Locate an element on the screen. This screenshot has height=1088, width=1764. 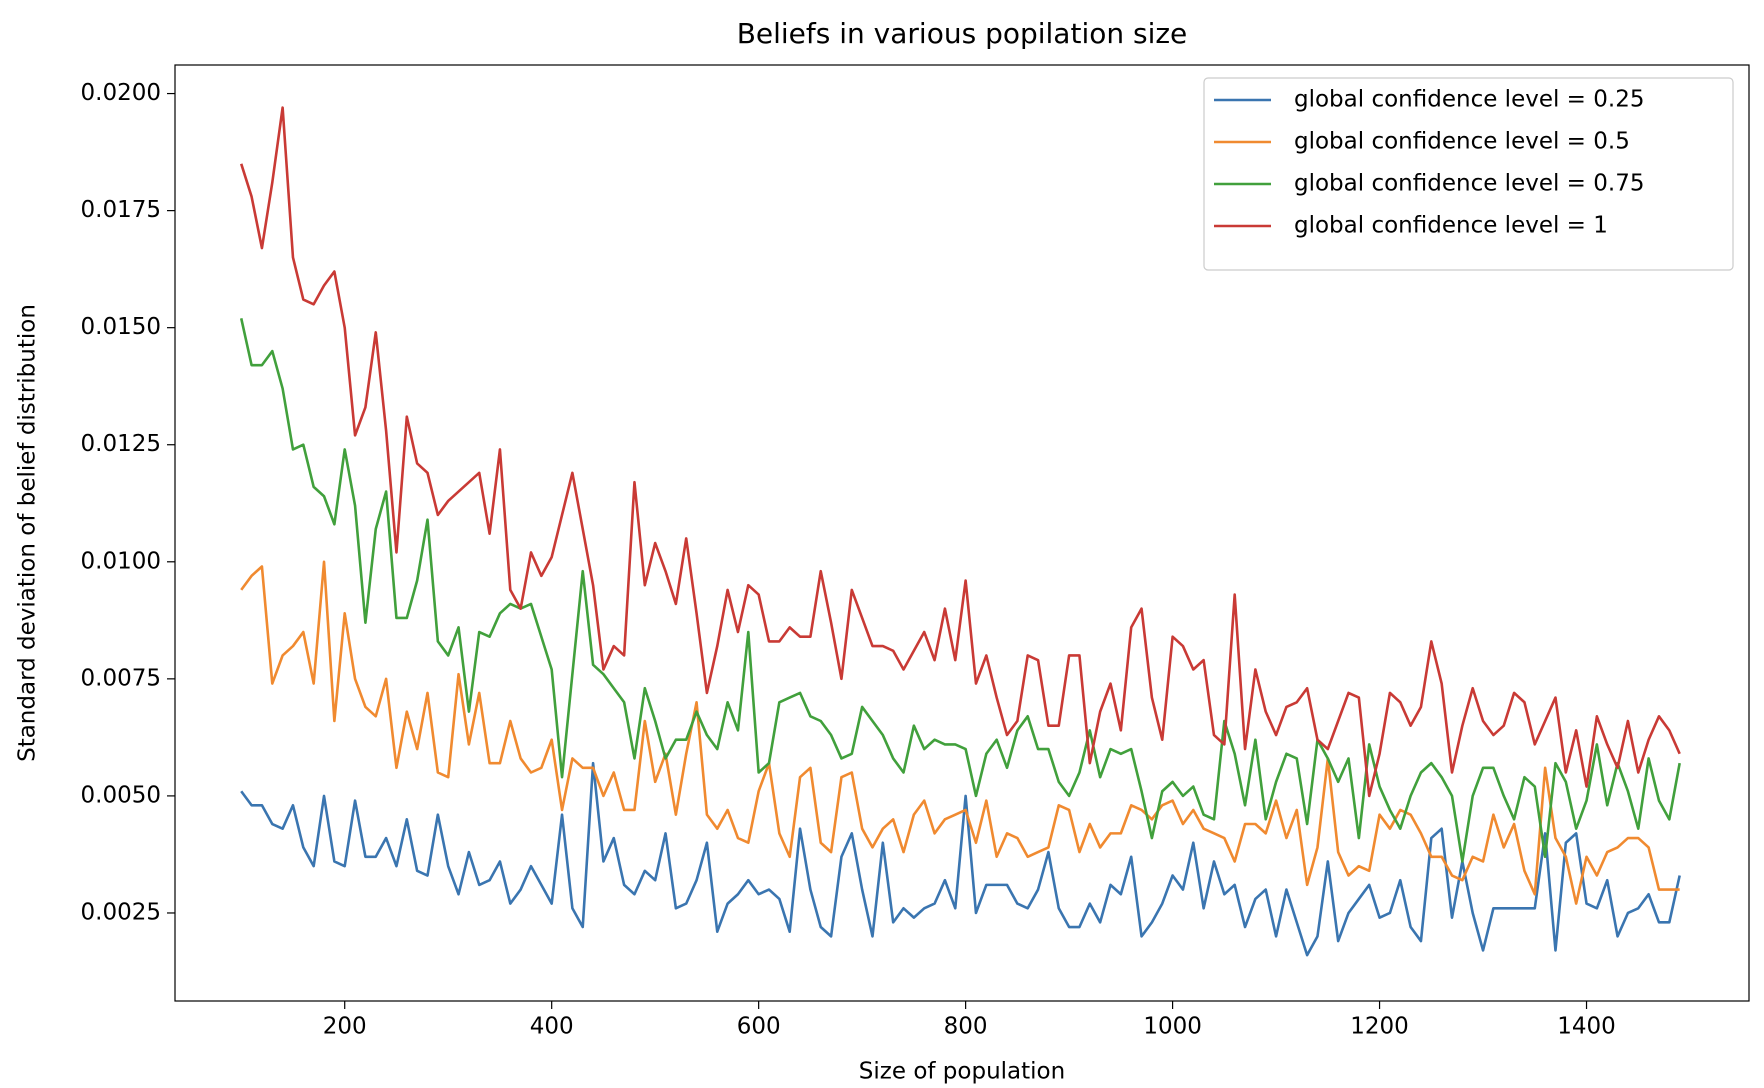
legend-box is located at coordinates (1468, 174).